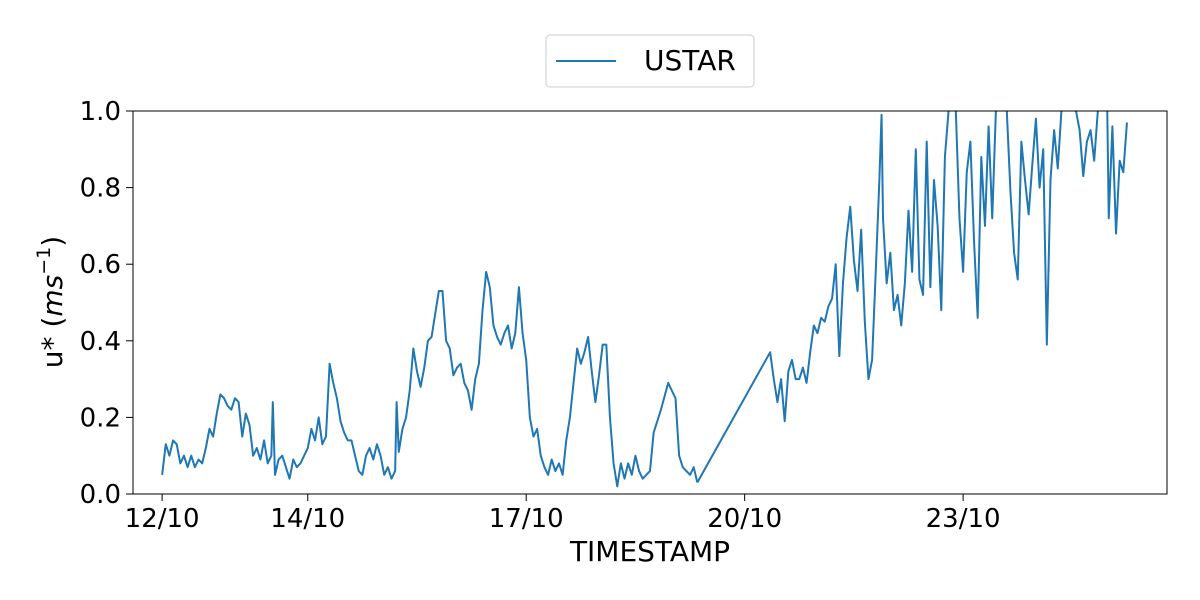  I want to click on y-axis: 0.0 0.2 0.4 0.6 0.8 1.0, so click(106, 303).